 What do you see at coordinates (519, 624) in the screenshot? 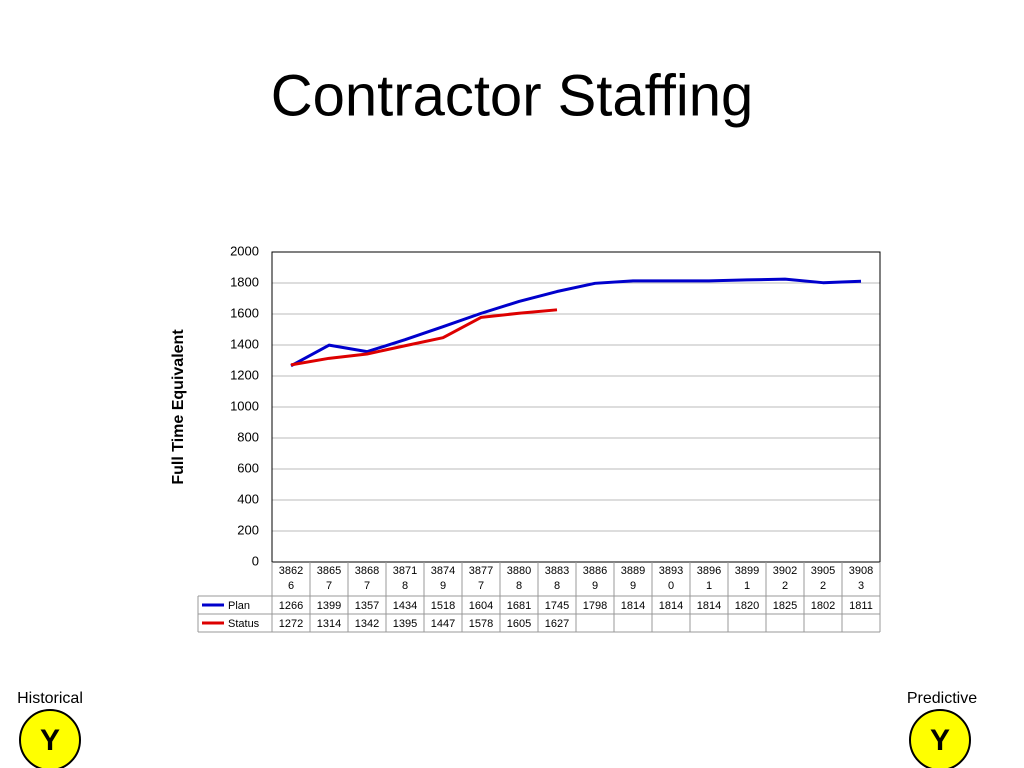
I see `table-value: 1605` at bounding box center [519, 624].